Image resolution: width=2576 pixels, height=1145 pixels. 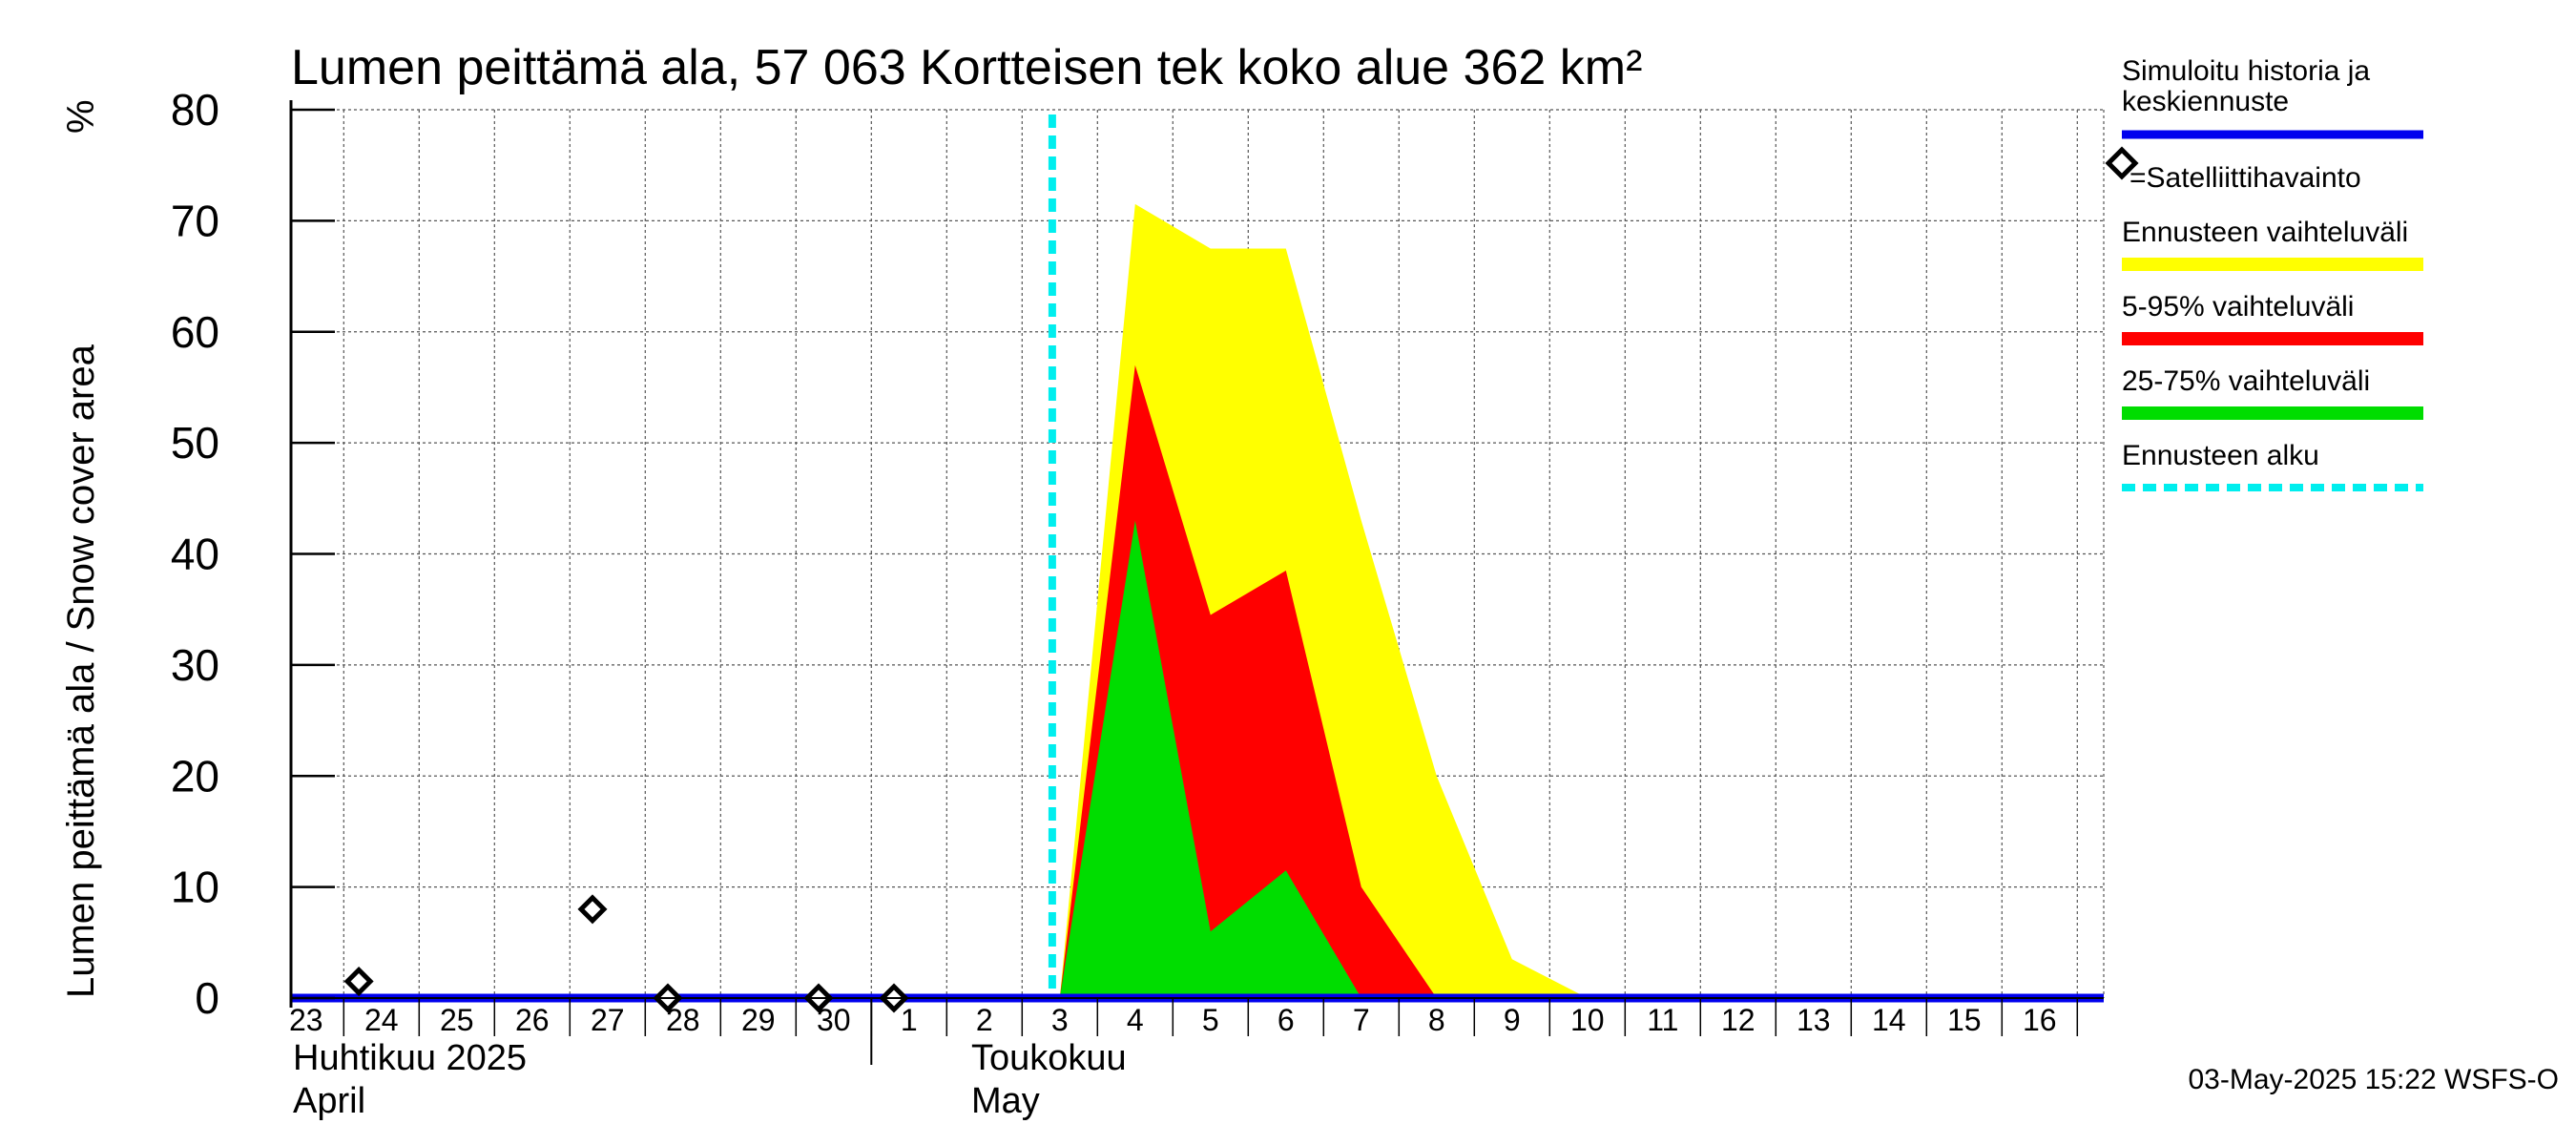 What do you see at coordinates (195, 110) in the screenshot?
I see `y-tick-label-80: 80` at bounding box center [195, 110].